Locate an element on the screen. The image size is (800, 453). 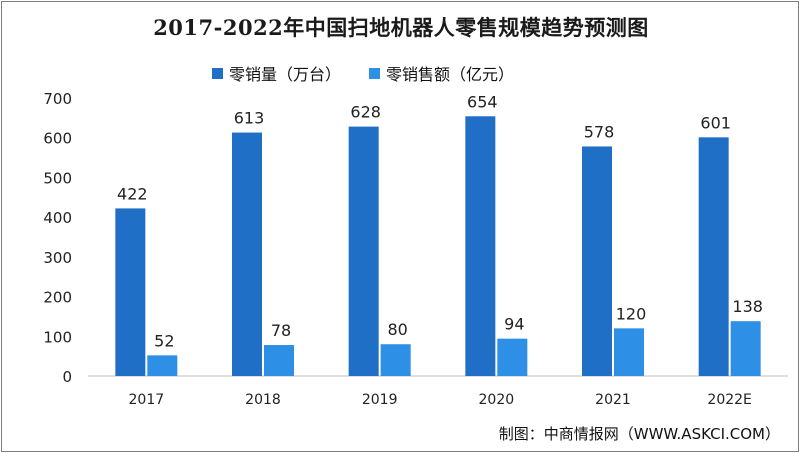
chart-title: 2017-2022年中国扫地机器人零售规模趋势预测图 is located at coordinates (401, 27).